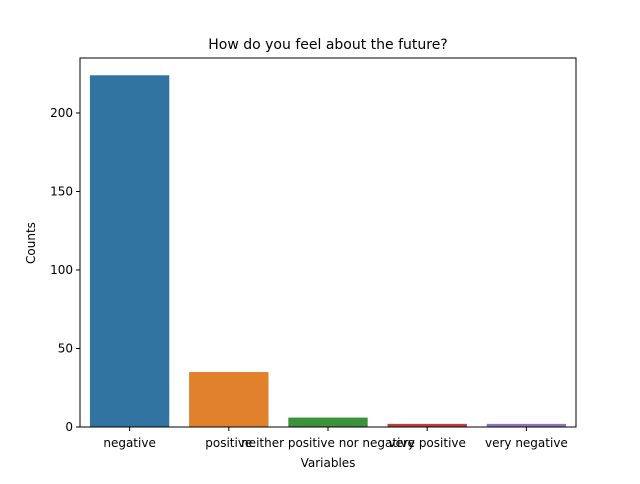 The image size is (640, 484). Describe the element at coordinates (427, 425) in the screenshot. I see `bar-very-positive` at that location.